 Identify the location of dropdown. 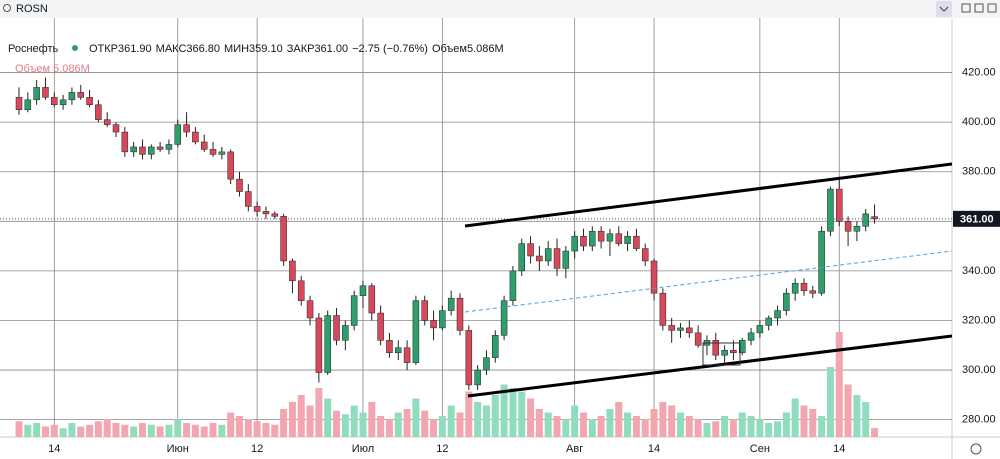
(944, 9).